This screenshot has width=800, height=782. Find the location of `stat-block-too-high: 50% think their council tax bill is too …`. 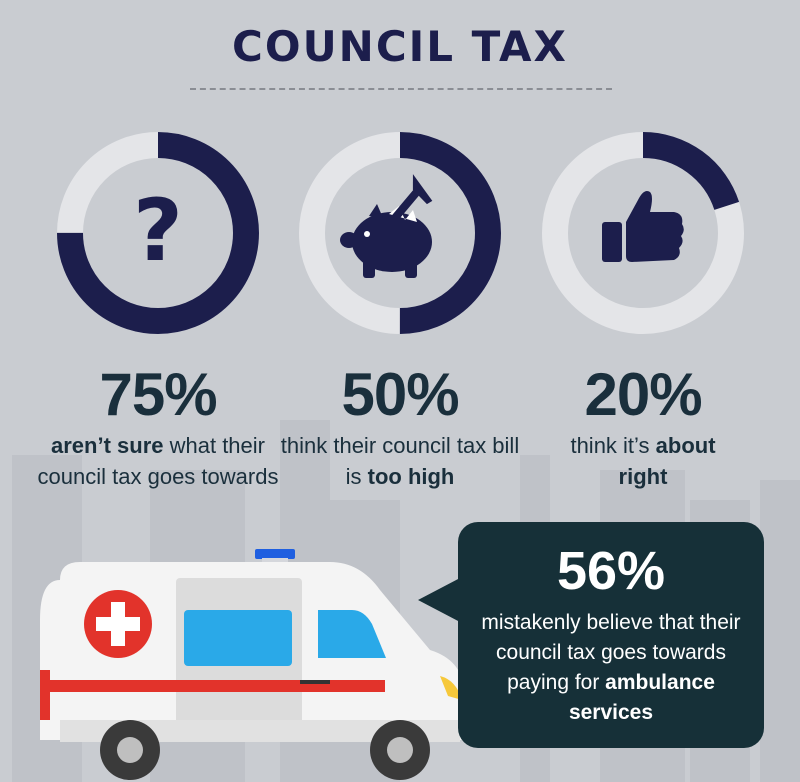

stat-block-too-high: 50% think their council tax bill is too … is located at coordinates (400, 426).